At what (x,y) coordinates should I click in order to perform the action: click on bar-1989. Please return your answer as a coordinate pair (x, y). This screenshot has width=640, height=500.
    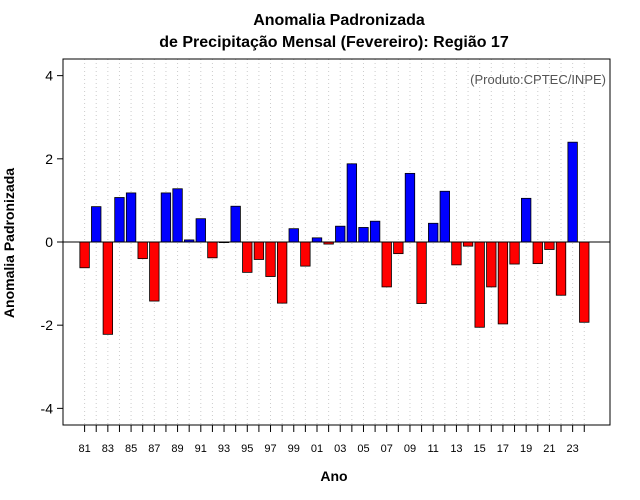
    Looking at the image, I should click on (177, 215).